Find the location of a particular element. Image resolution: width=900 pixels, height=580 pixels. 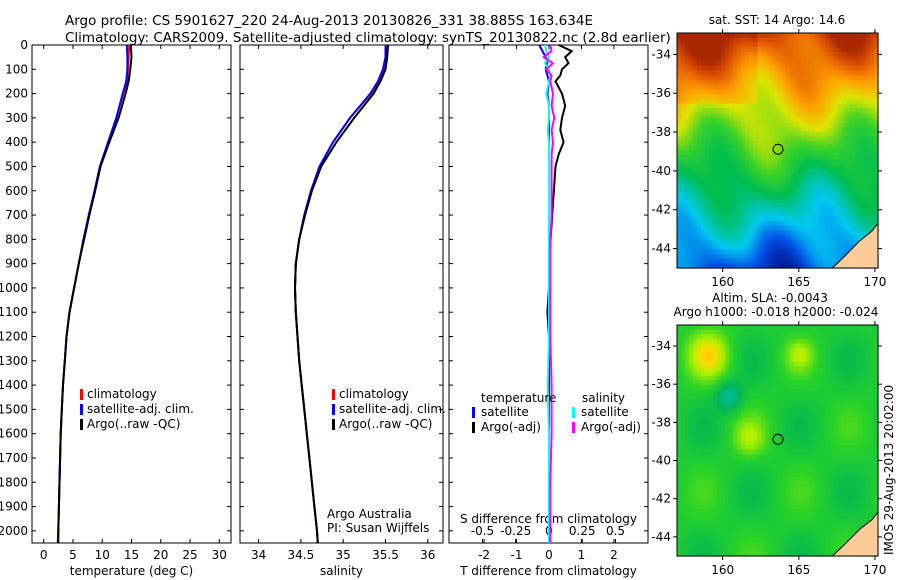

series-line-t-argo-adj- is located at coordinates (560, 293).